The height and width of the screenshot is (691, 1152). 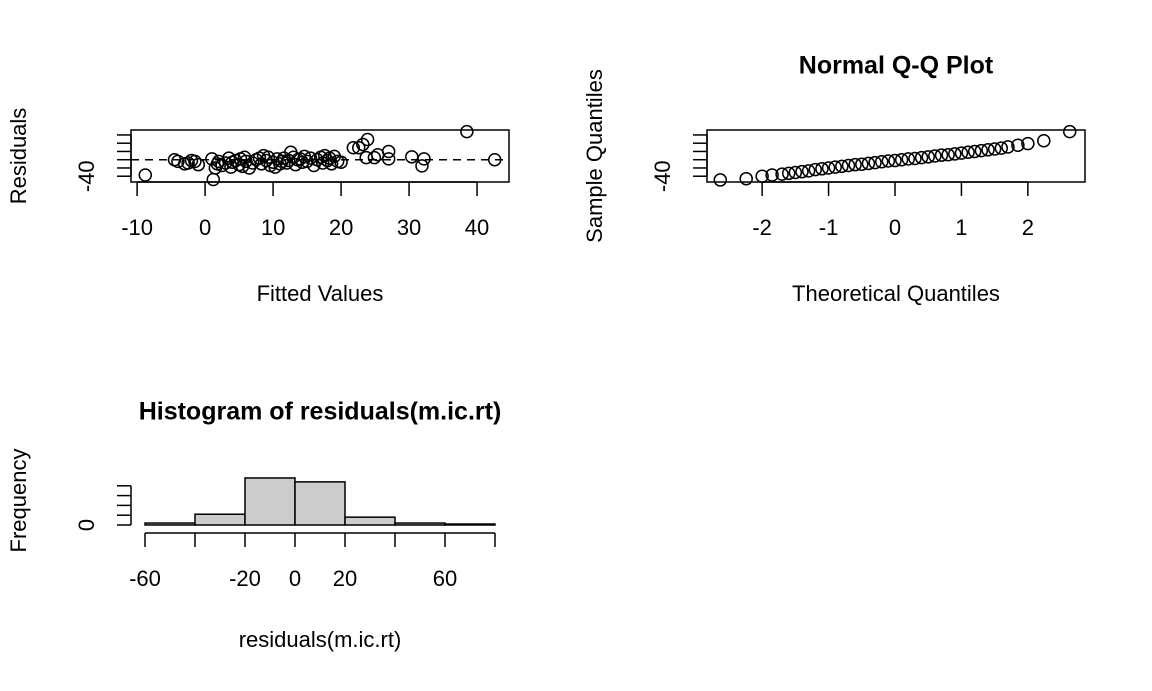 What do you see at coordinates (18, 156) in the screenshot?
I see `y-axis-label: Residuals` at bounding box center [18, 156].